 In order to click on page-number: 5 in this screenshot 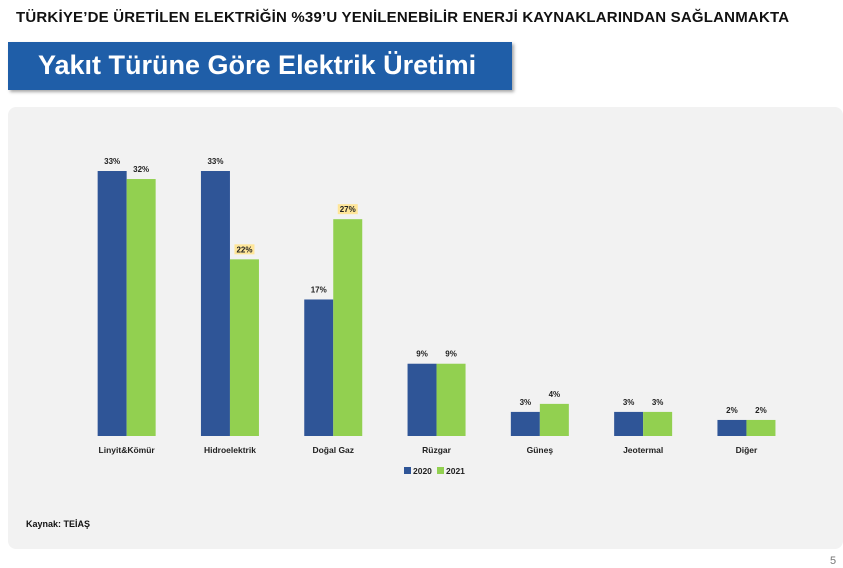, I will do `click(833, 561)`.